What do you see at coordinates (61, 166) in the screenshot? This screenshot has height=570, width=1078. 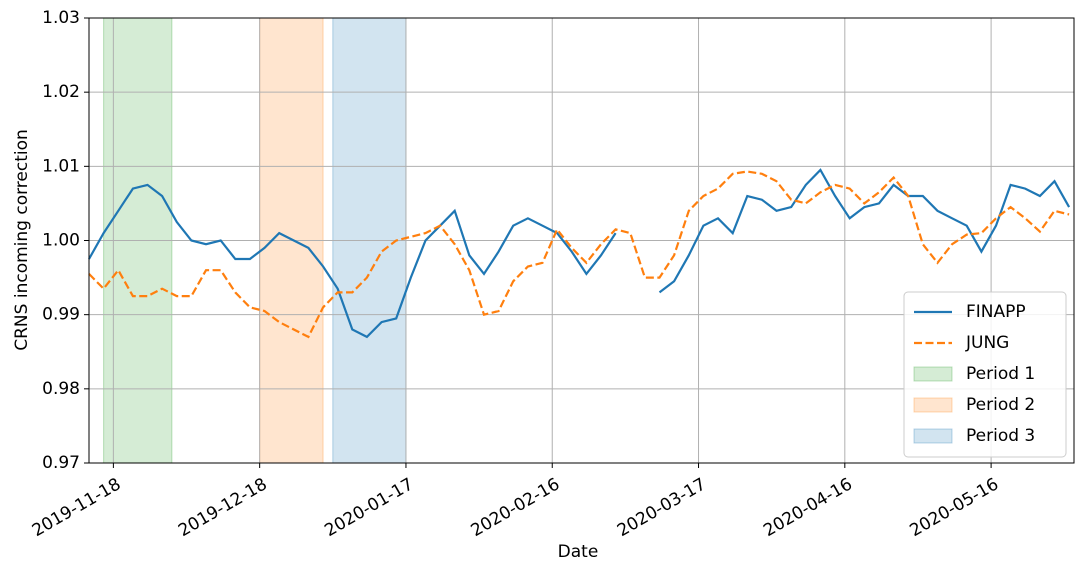 I see `y-tick-label: 1.01` at bounding box center [61, 166].